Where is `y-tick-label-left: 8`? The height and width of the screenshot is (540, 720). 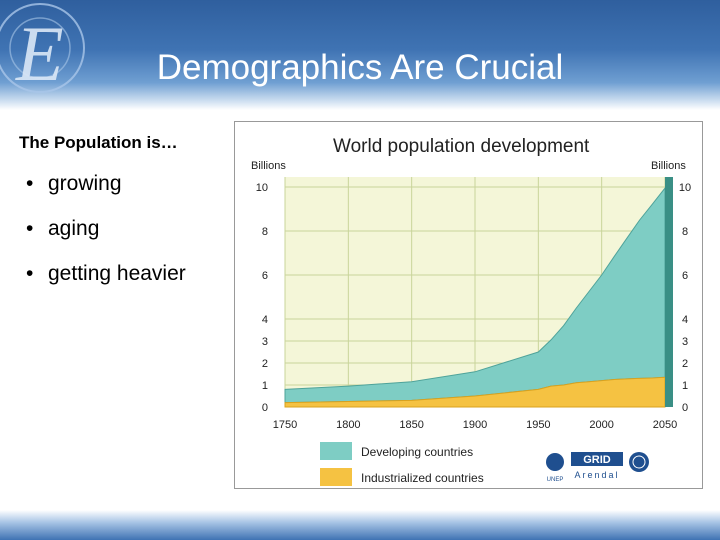
y-tick-label-left: 8 is located at coordinates (265, 232).